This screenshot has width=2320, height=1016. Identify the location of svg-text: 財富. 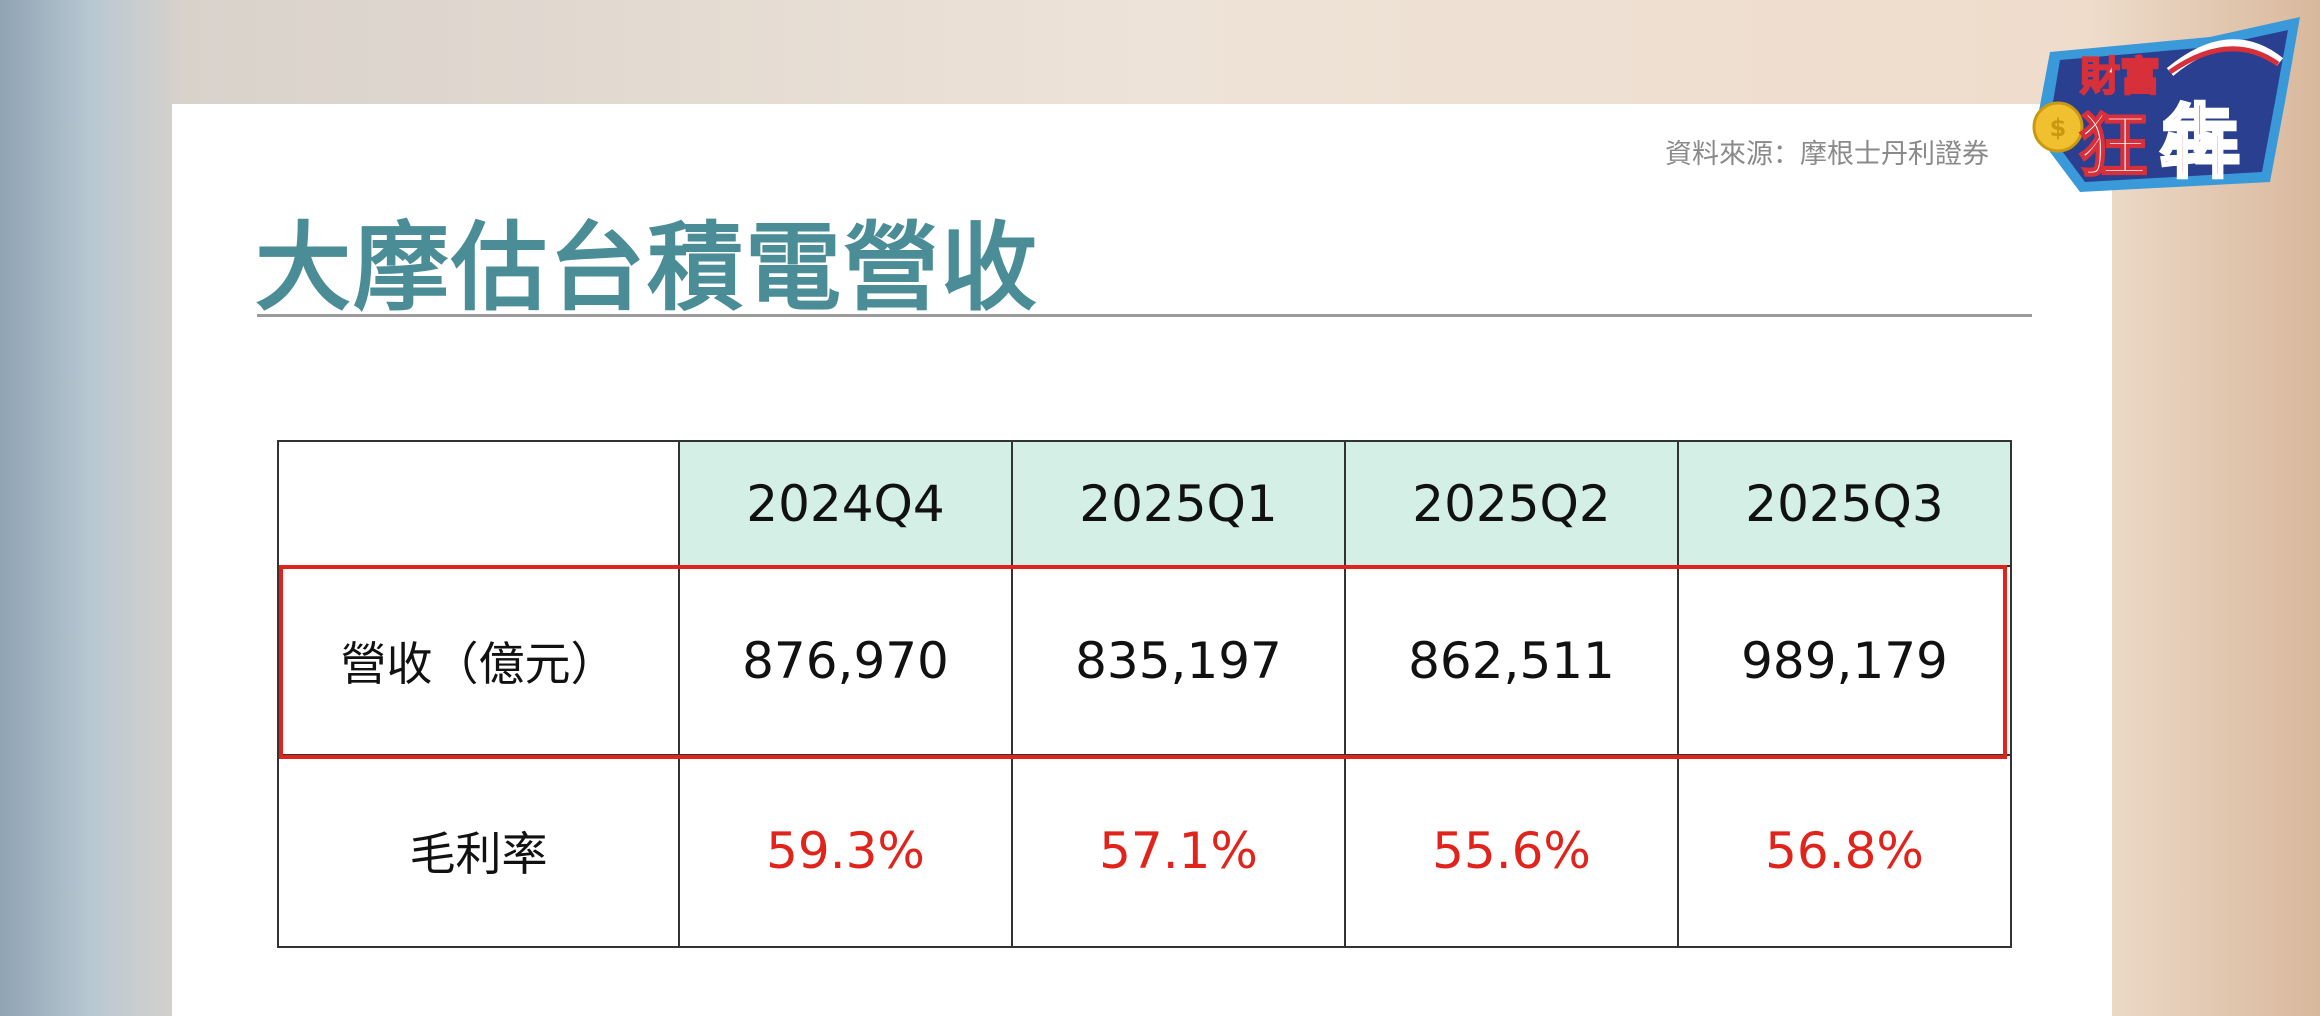
(2120, 77).